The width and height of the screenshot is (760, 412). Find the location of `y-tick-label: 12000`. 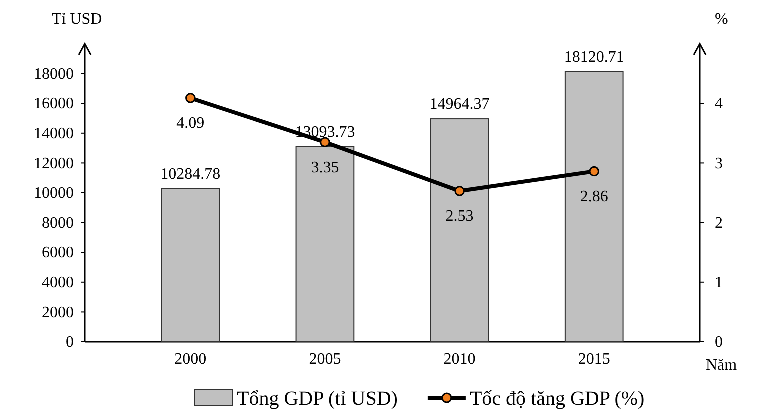

y-tick-label: 12000 is located at coordinates (54, 163).